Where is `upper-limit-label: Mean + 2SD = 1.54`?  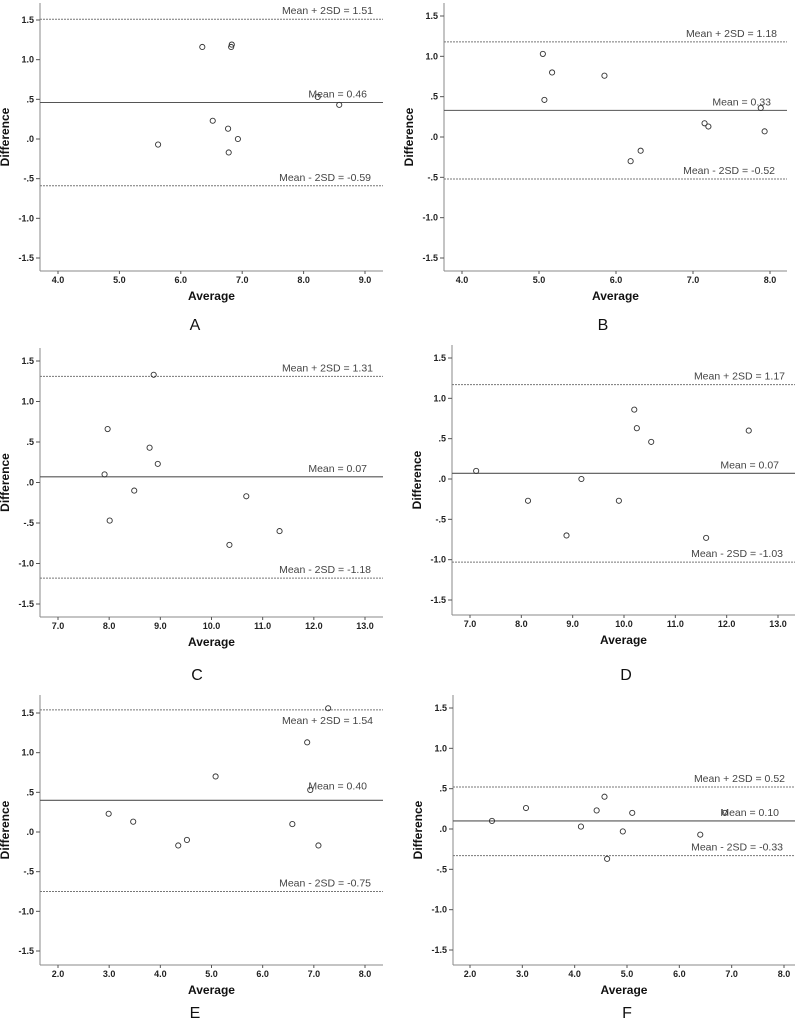 upper-limit-label: Mean + 2SD = 1.54 is located at coordinates (327, 721).